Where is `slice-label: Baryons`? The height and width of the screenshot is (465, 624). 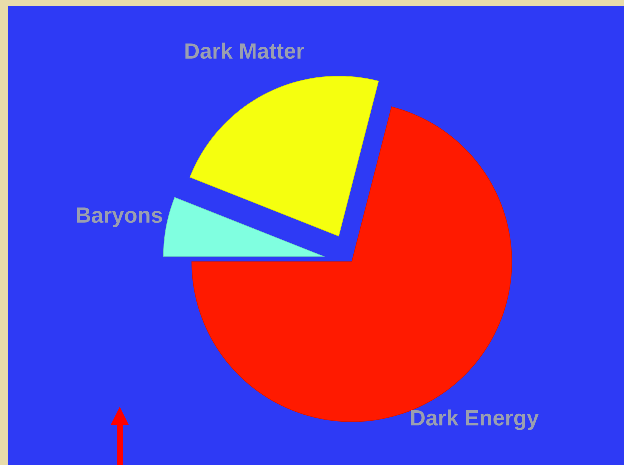 slice-label: Baryons is located at coordinates (119, 218).